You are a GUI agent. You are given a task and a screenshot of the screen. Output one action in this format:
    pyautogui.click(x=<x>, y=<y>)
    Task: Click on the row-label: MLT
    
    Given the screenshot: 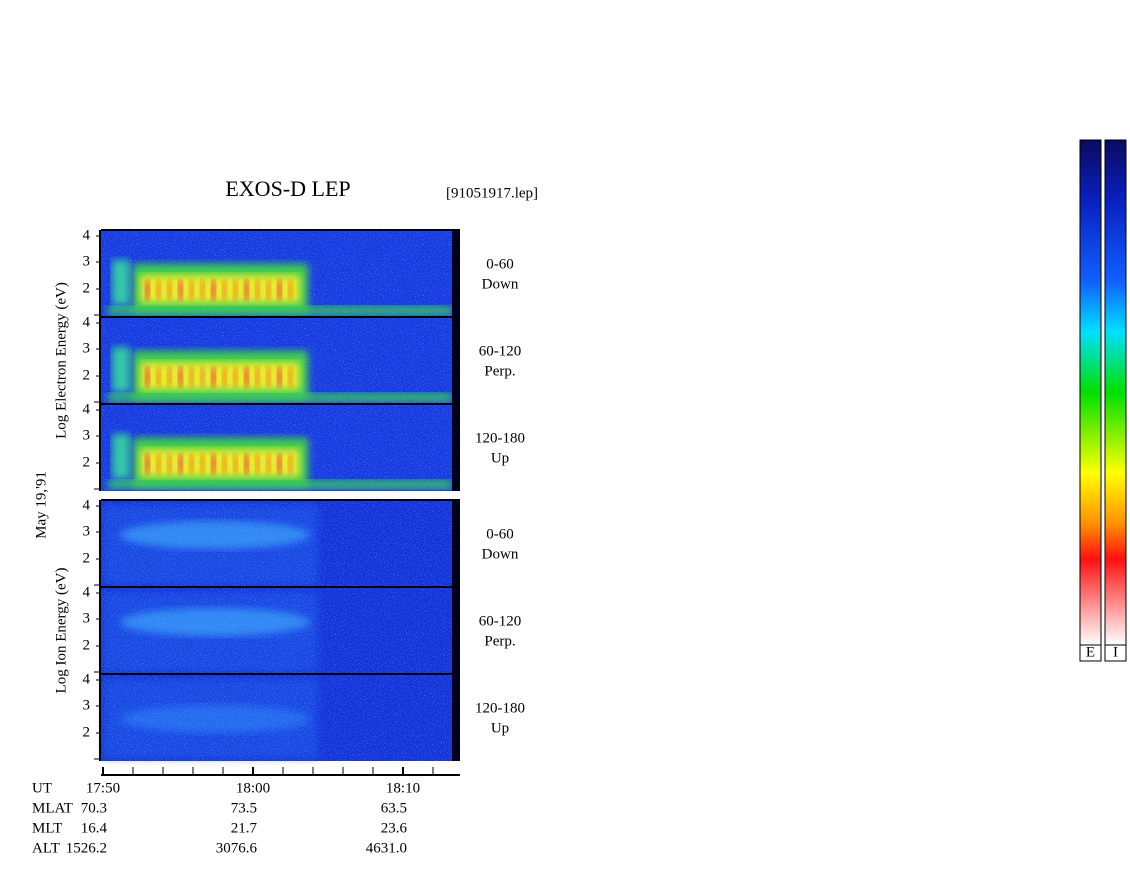 What is the action you would take?
    pyautogui.click(x=47, y=828)
    